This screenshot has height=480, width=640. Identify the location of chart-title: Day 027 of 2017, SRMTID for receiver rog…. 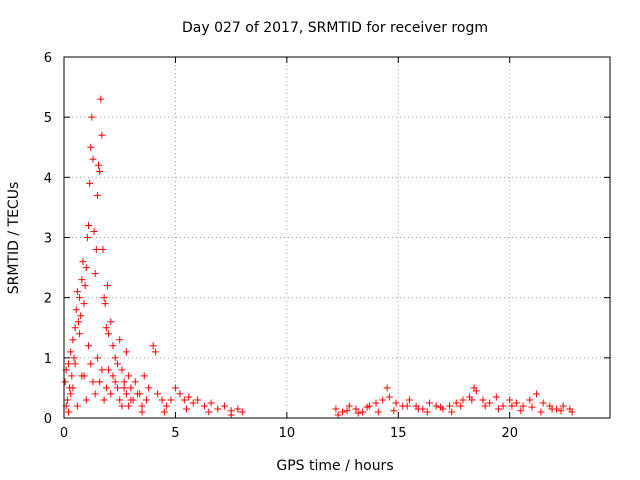
(335, 28).